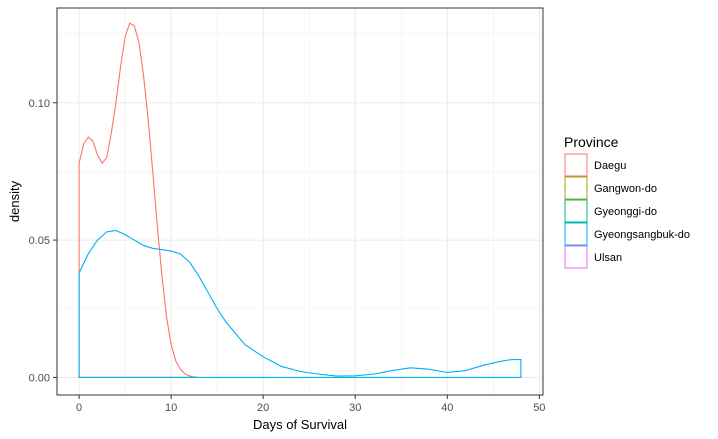 Image resolution: width=718 pixels, height=439 pixels. What do you see at coordinates (79, 408) in the screenshot?
I see `x-tick-label: 0` at bounding box center [79, 408].